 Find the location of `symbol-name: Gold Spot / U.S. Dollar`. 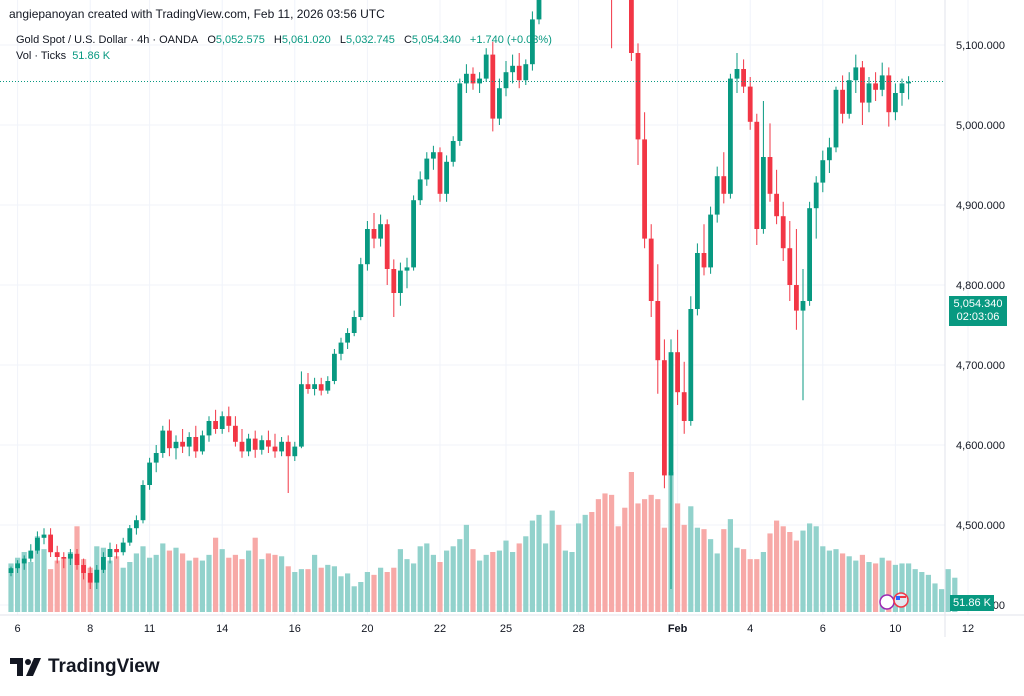

symbol-name: Gold Spot / U.S. Dollar is located at coordinates (72, 40).